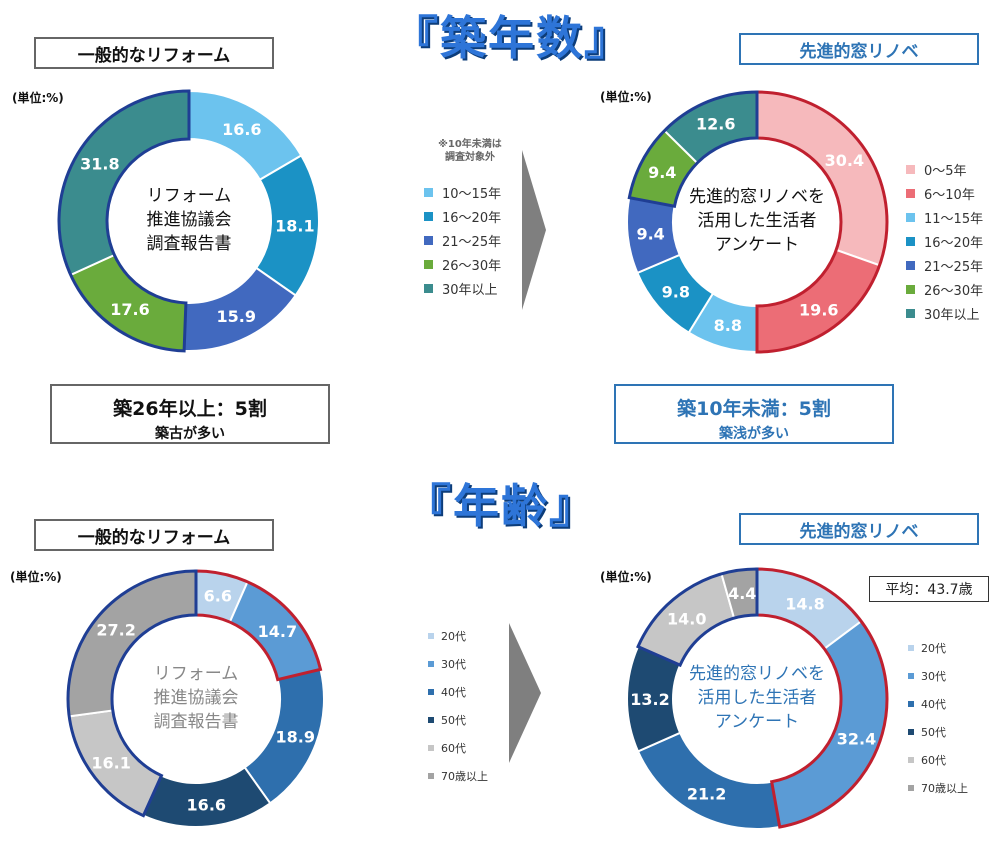 The image size is (1000, 842). Describe the element at coordinates (129, 309) in the screenshot. I see `slice-value-label: 17.6` at that location.